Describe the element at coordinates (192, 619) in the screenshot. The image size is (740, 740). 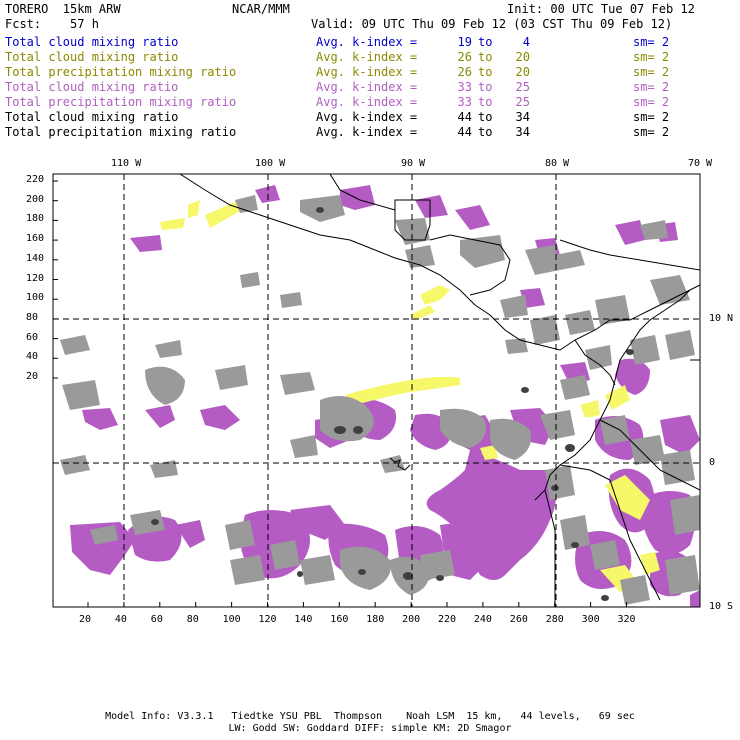
I see `x-tick-label: 80` at that location.